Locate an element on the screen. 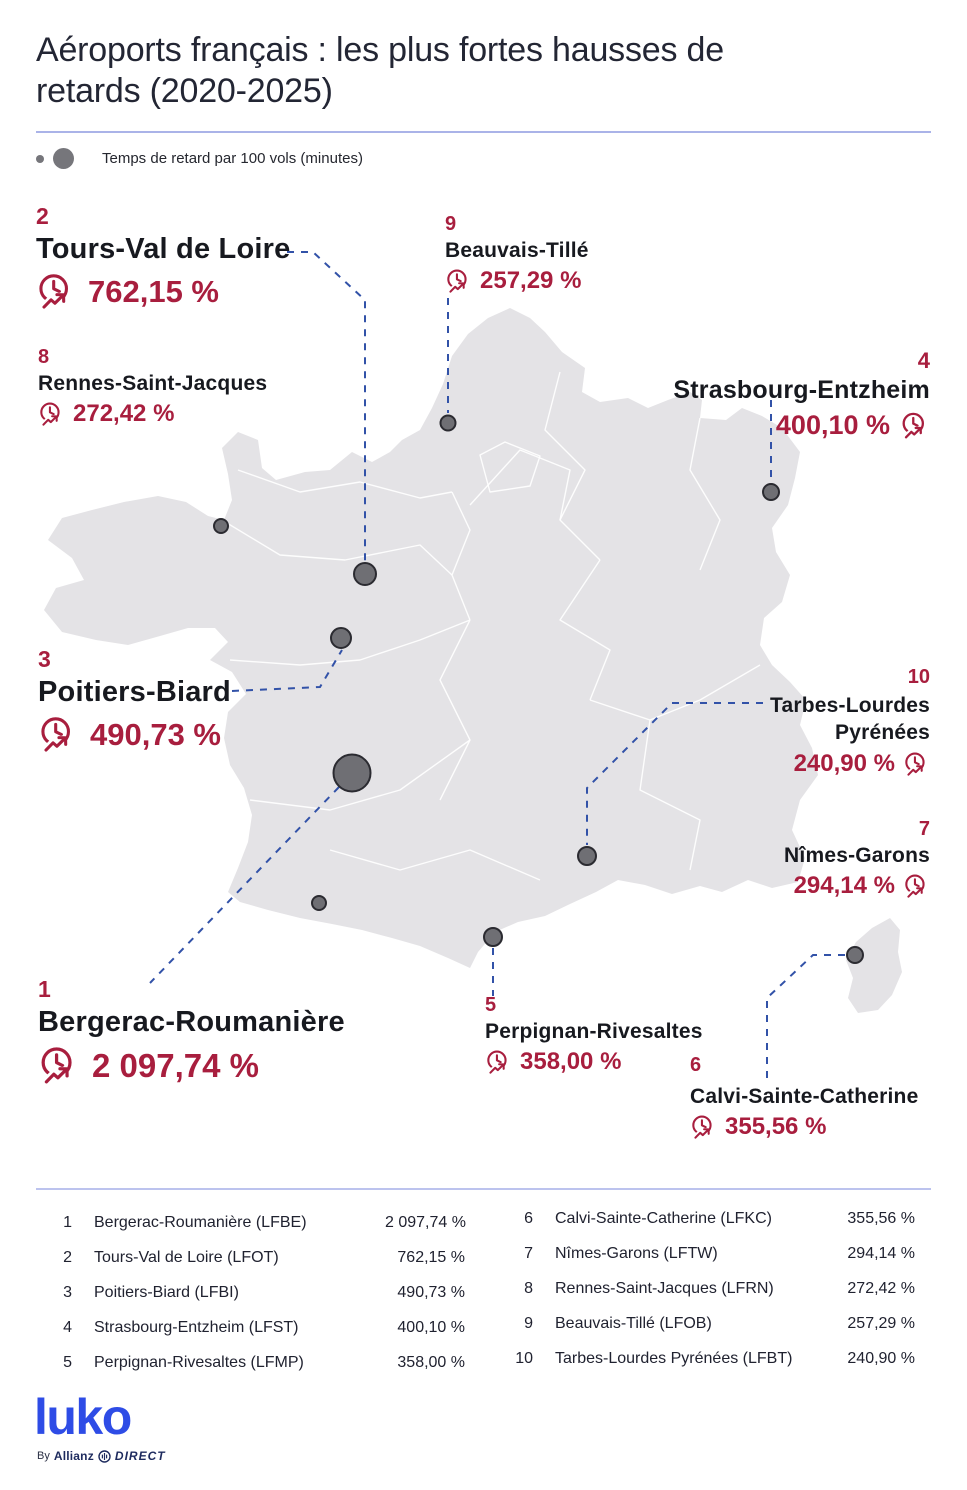 Image resolution: width=967 pixels, height=1490 pixels. table-row: 9 Beauvais-Tillé (LFOB) 257,29 % is located at coordinates (706, 1323).